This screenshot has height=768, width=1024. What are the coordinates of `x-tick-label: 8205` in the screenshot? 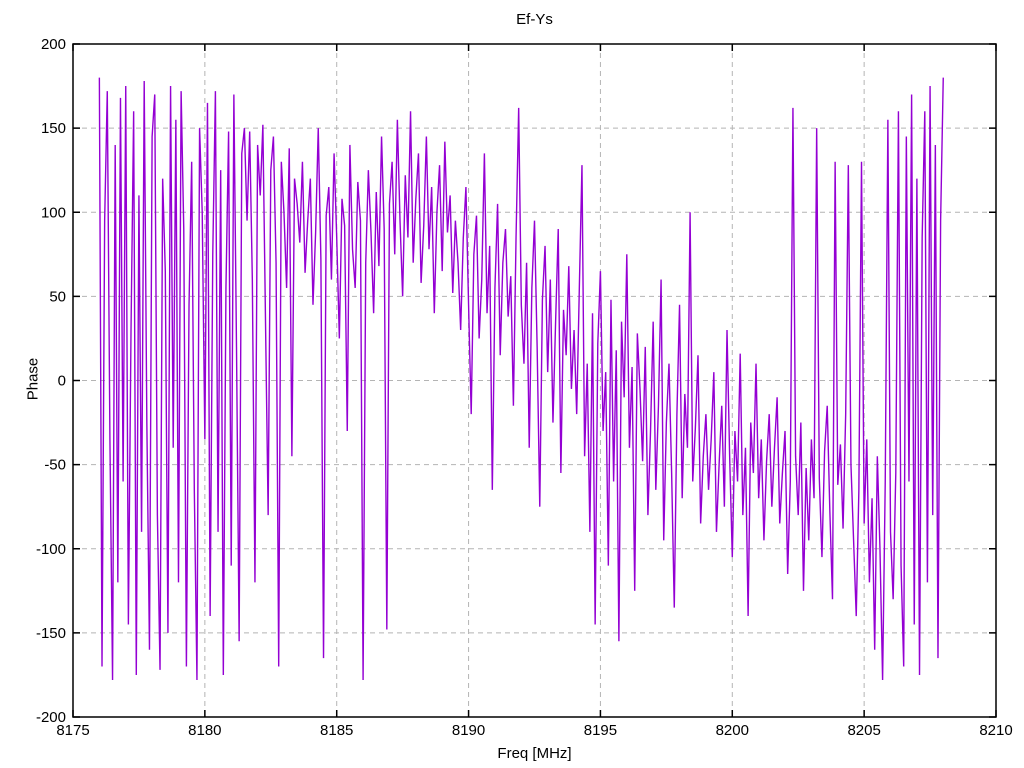 It's located at (863, 730).